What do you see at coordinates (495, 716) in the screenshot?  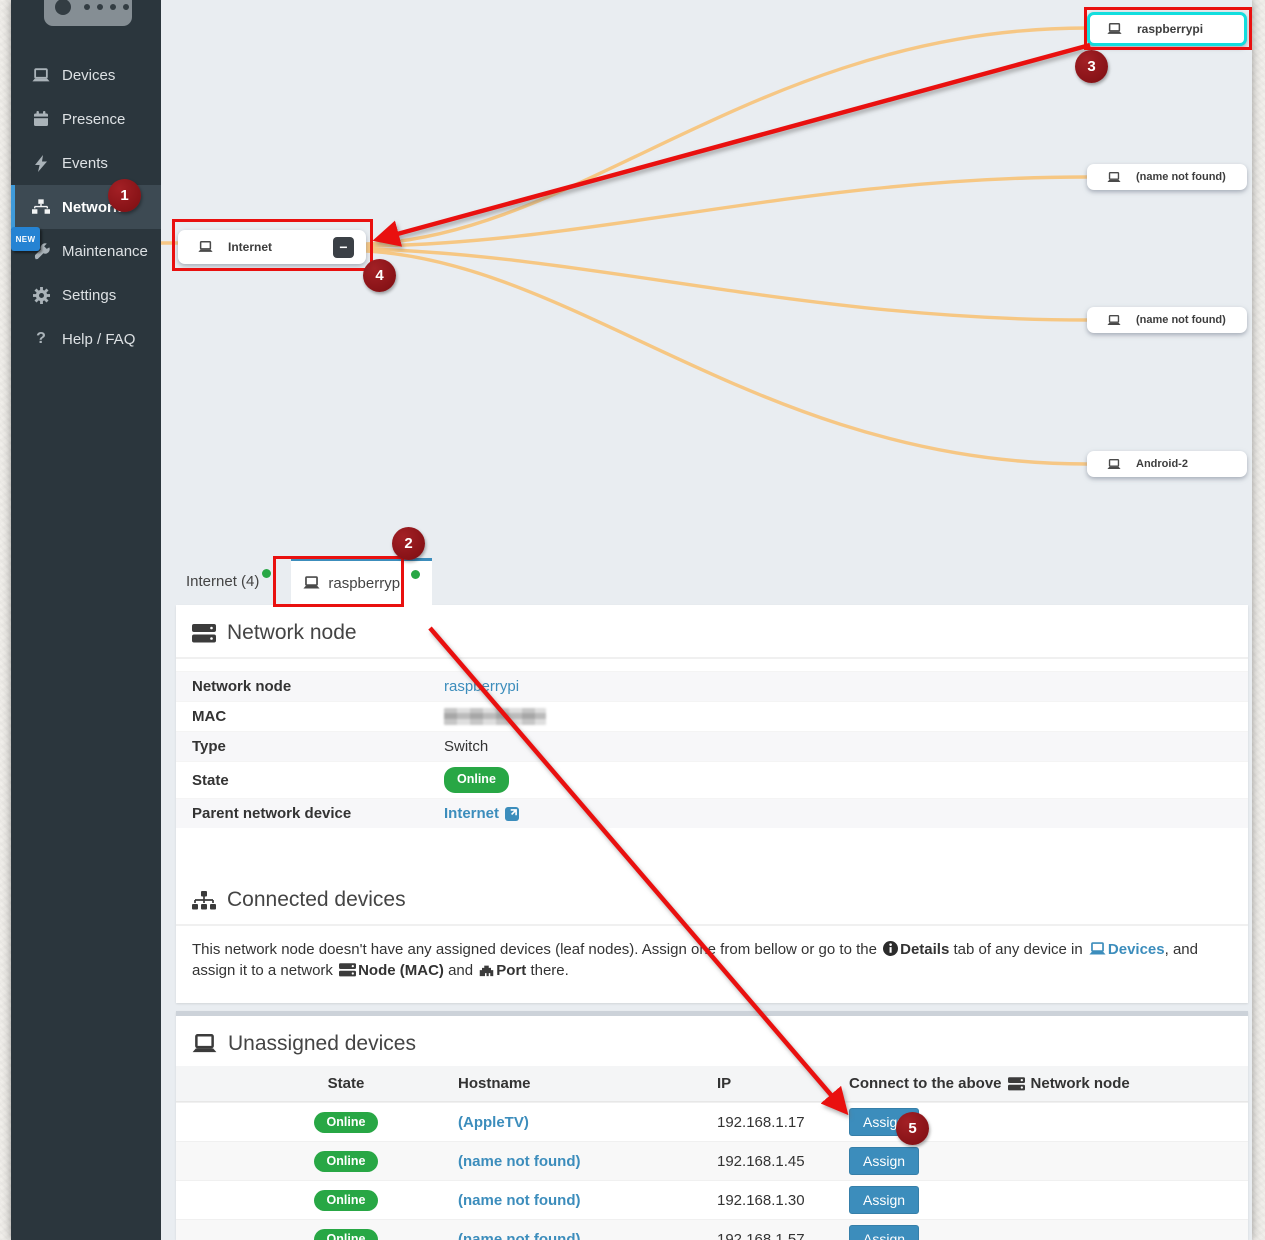 I see `mac-redacted-value` at bounding box center [495, 716].